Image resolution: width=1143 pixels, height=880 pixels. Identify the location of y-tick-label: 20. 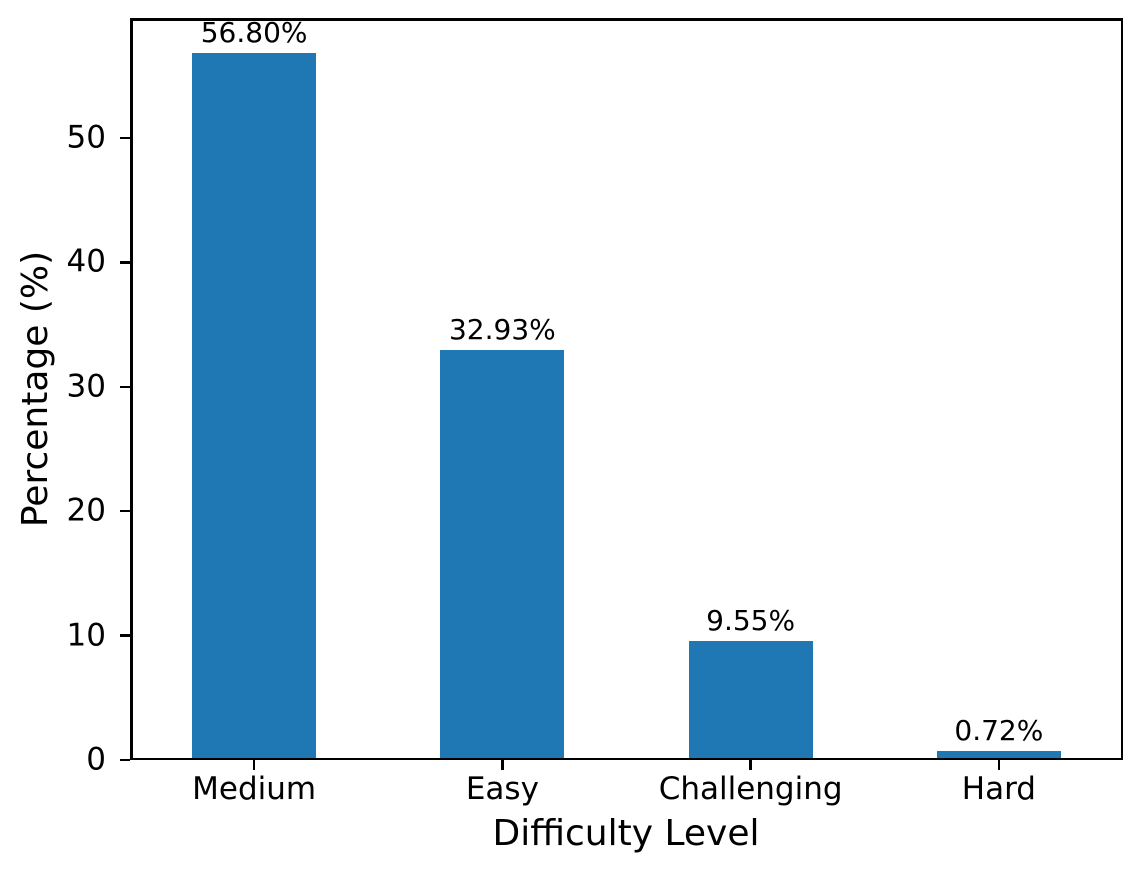
(86, 510).